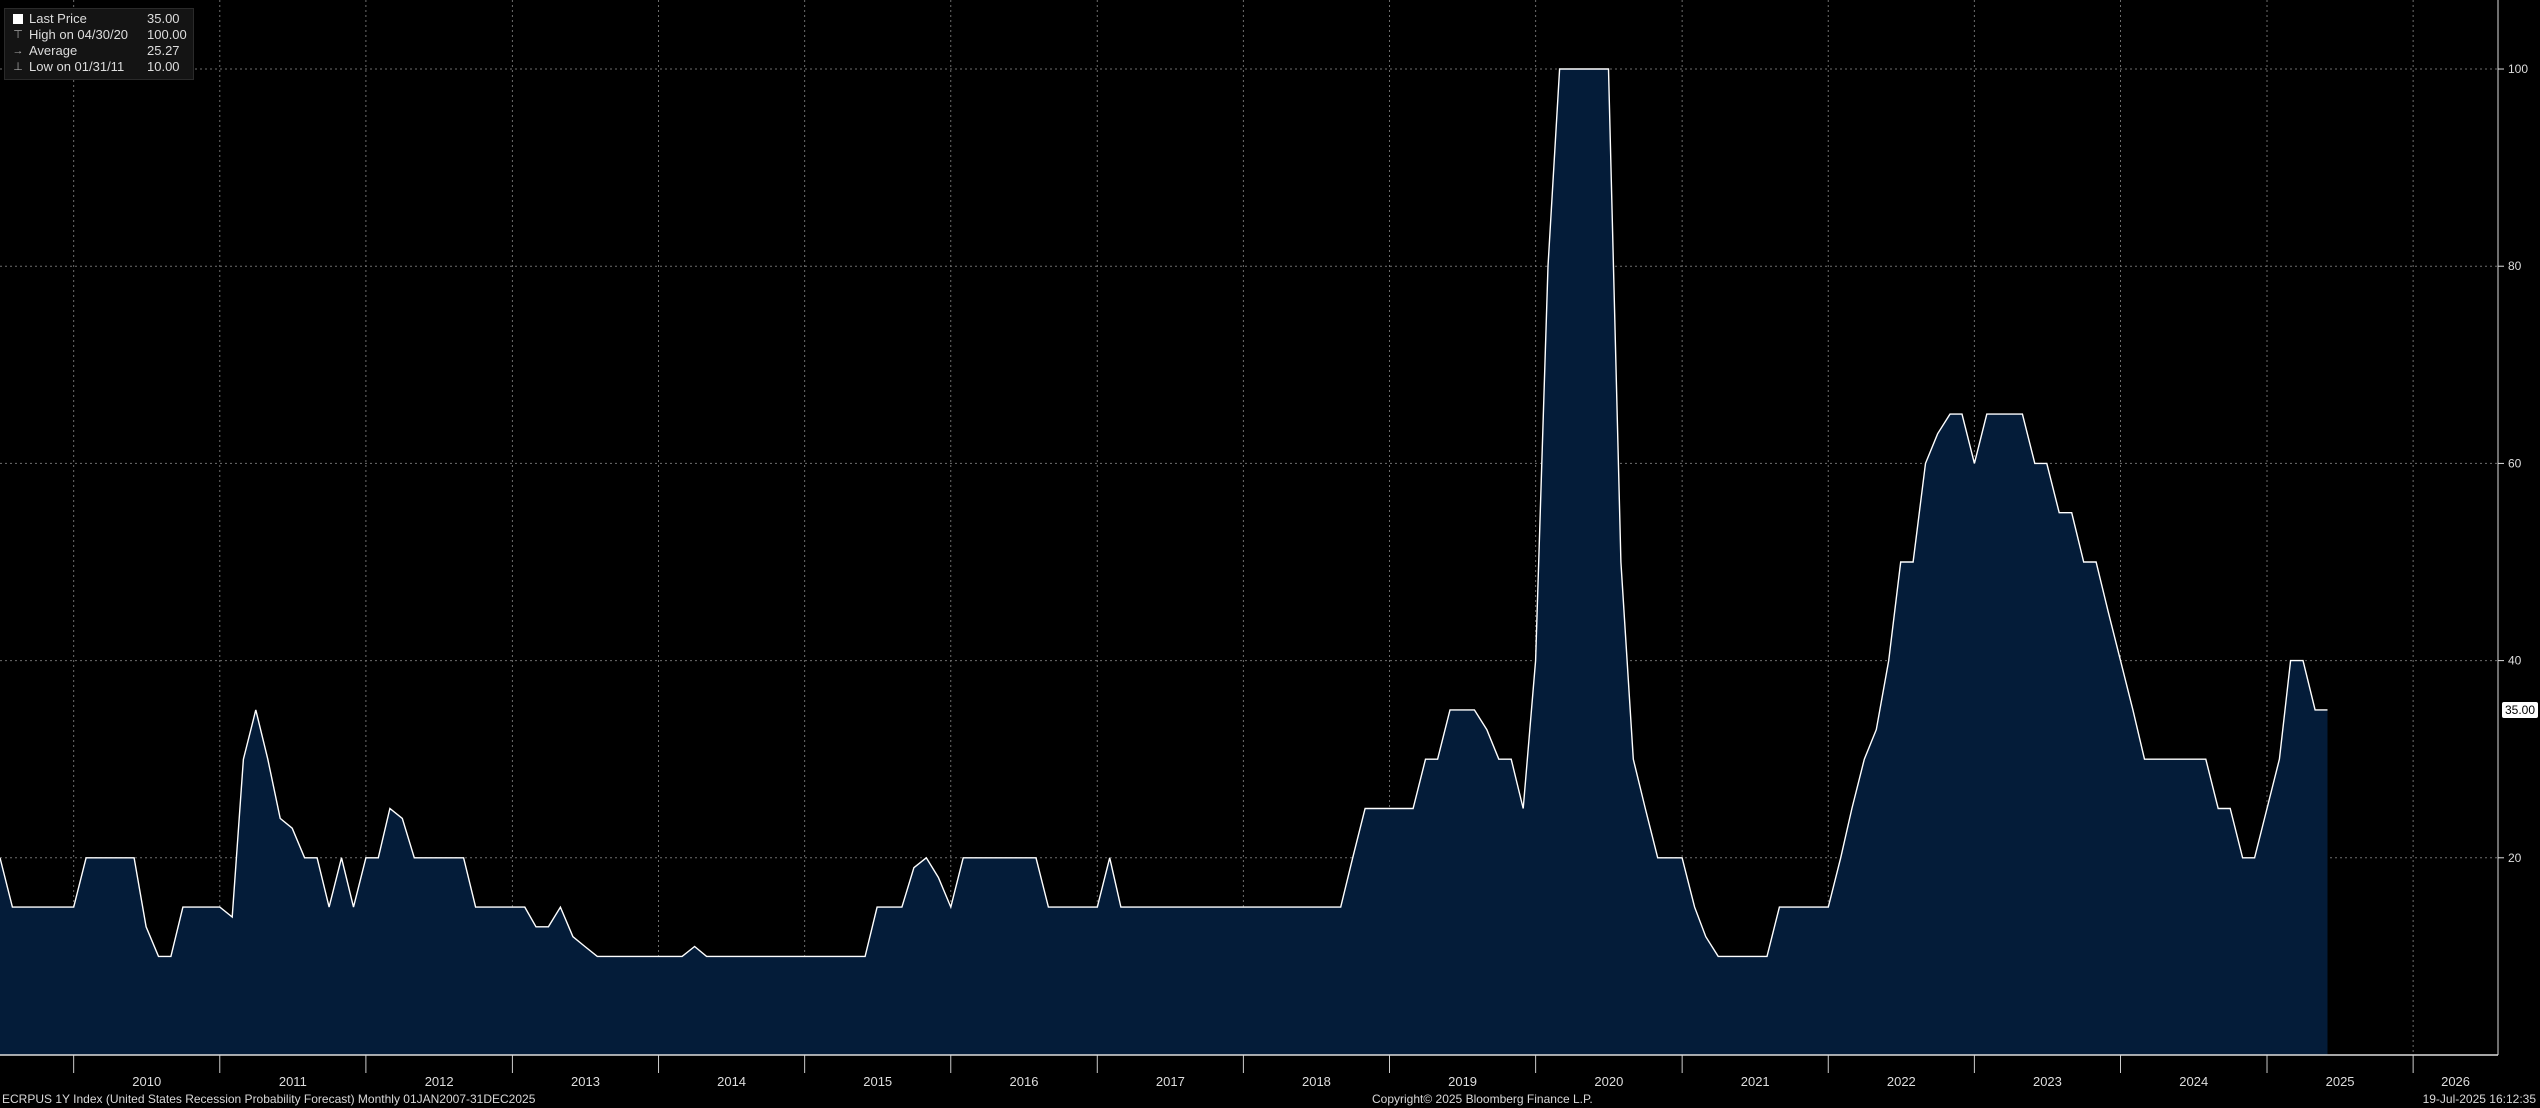 This screenshot has width=2540, height=1108. I want to click on x-tick-label: 2021, so click(1755, 1081).